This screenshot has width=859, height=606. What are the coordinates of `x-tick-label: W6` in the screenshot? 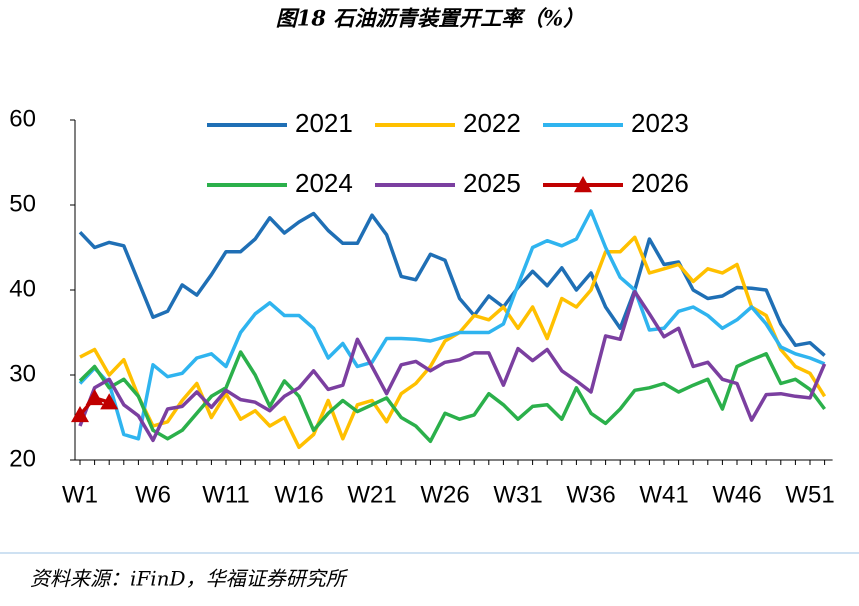 It's located at (153, 494).